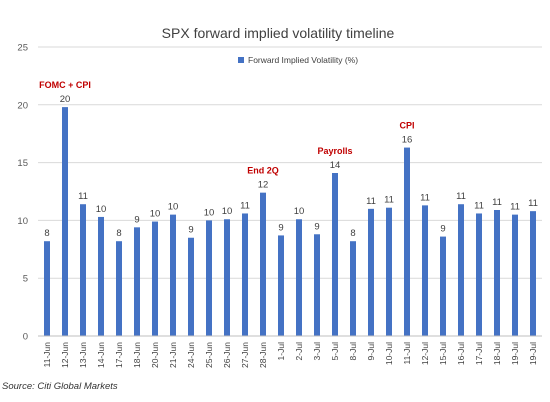  What do you see at coordinates (407, 353) in the screenshot?
I see `x-tick-label: 11-Jul` at bounding box center [407, 353].